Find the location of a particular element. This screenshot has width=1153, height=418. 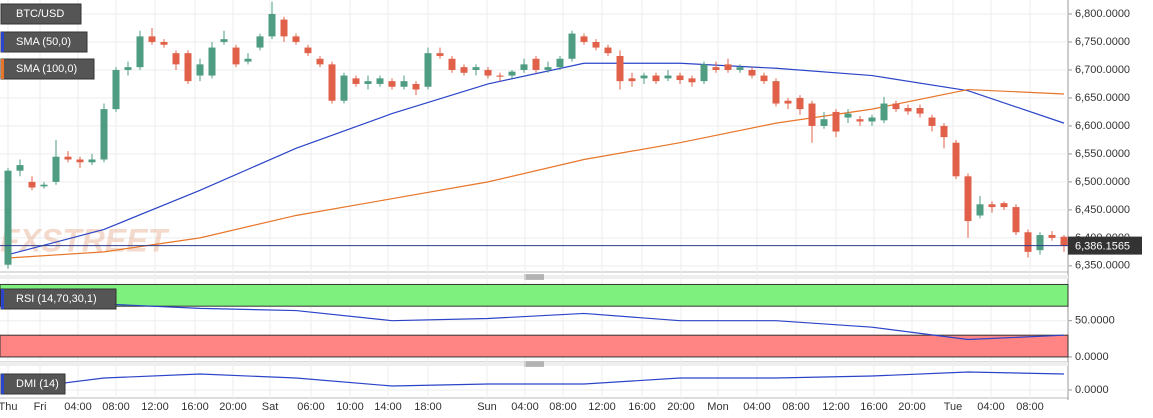

legend-label: SMA (100,0) is located at coordinates (46, 69).